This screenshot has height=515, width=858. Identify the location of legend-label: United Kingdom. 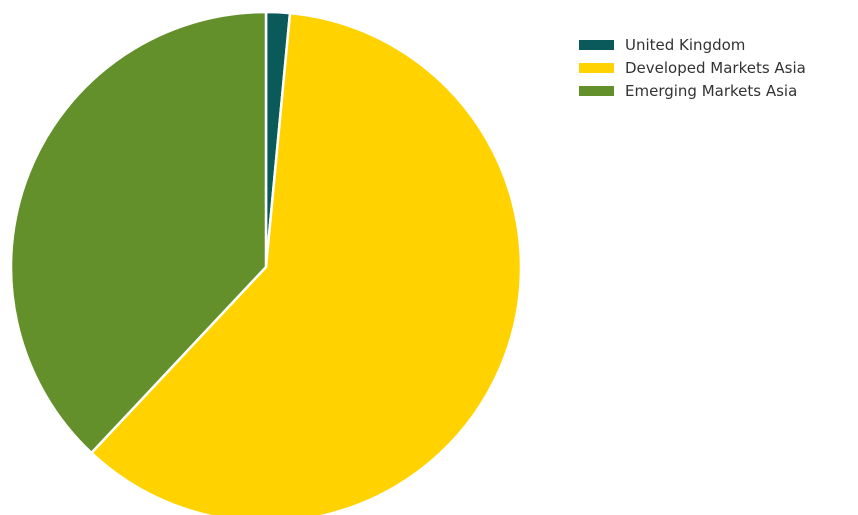
(685, 44).